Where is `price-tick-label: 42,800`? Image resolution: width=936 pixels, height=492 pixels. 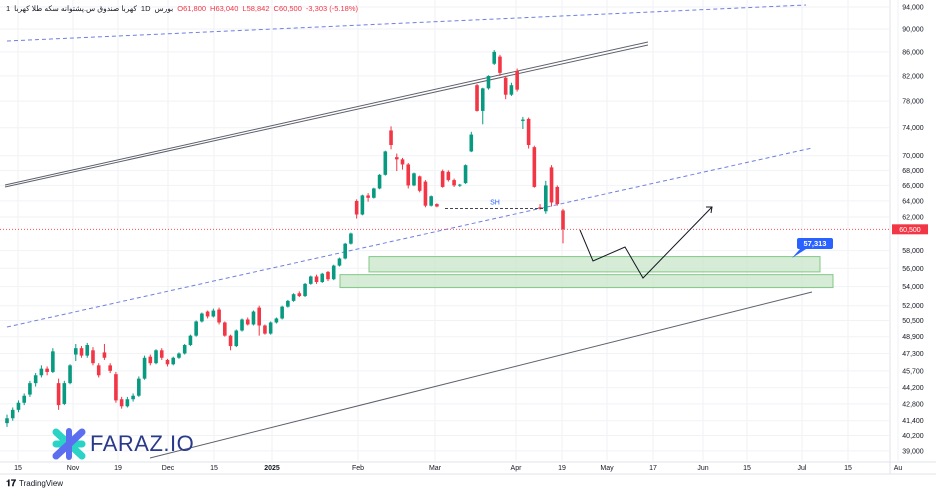 price-tick-label: 42,800 is located at coordinates (913, 404).